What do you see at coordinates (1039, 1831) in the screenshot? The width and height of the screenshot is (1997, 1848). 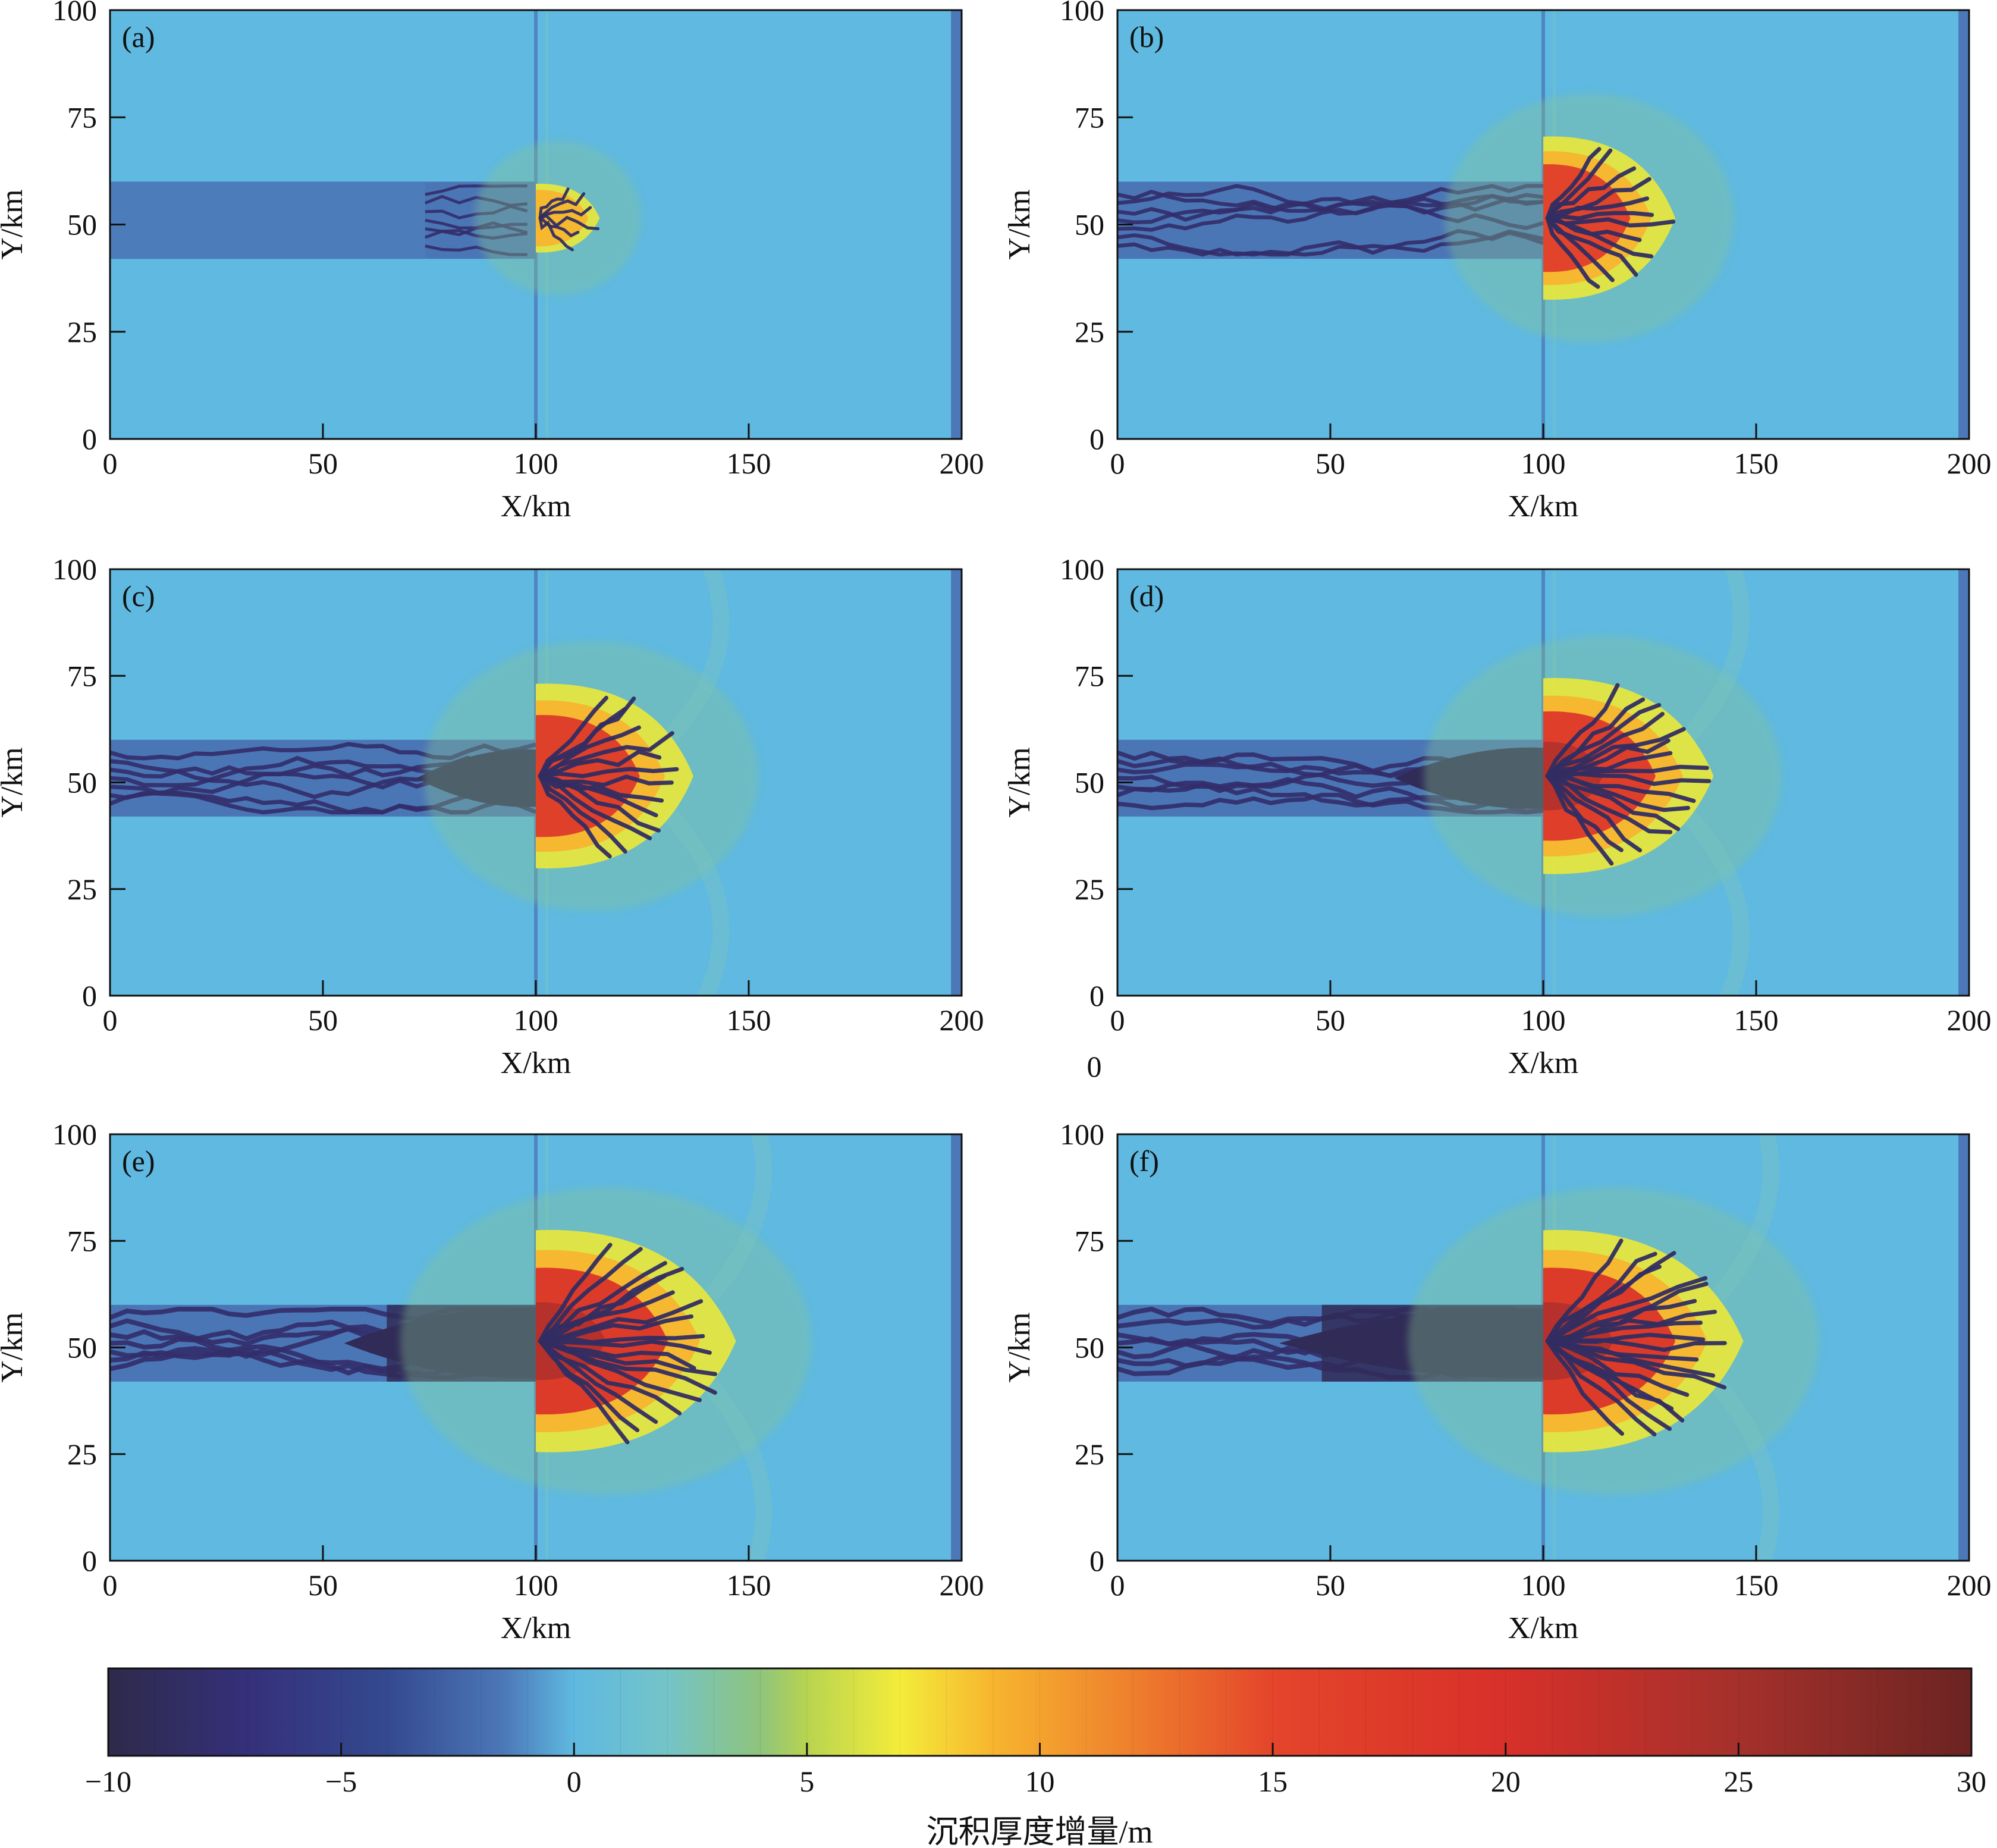 I see `colorbar-title: 沉积厚度增量/m` at bounding box center [1039, 1831].